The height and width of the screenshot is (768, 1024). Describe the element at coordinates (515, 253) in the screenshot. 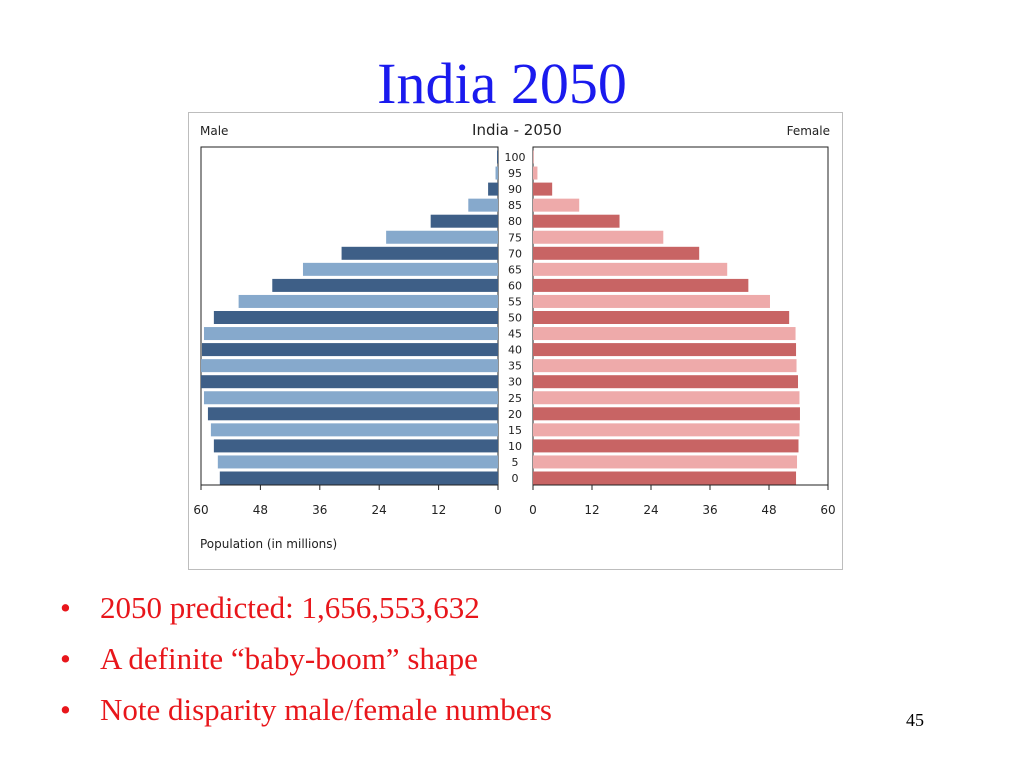

I see `age-label: 70` at that location.